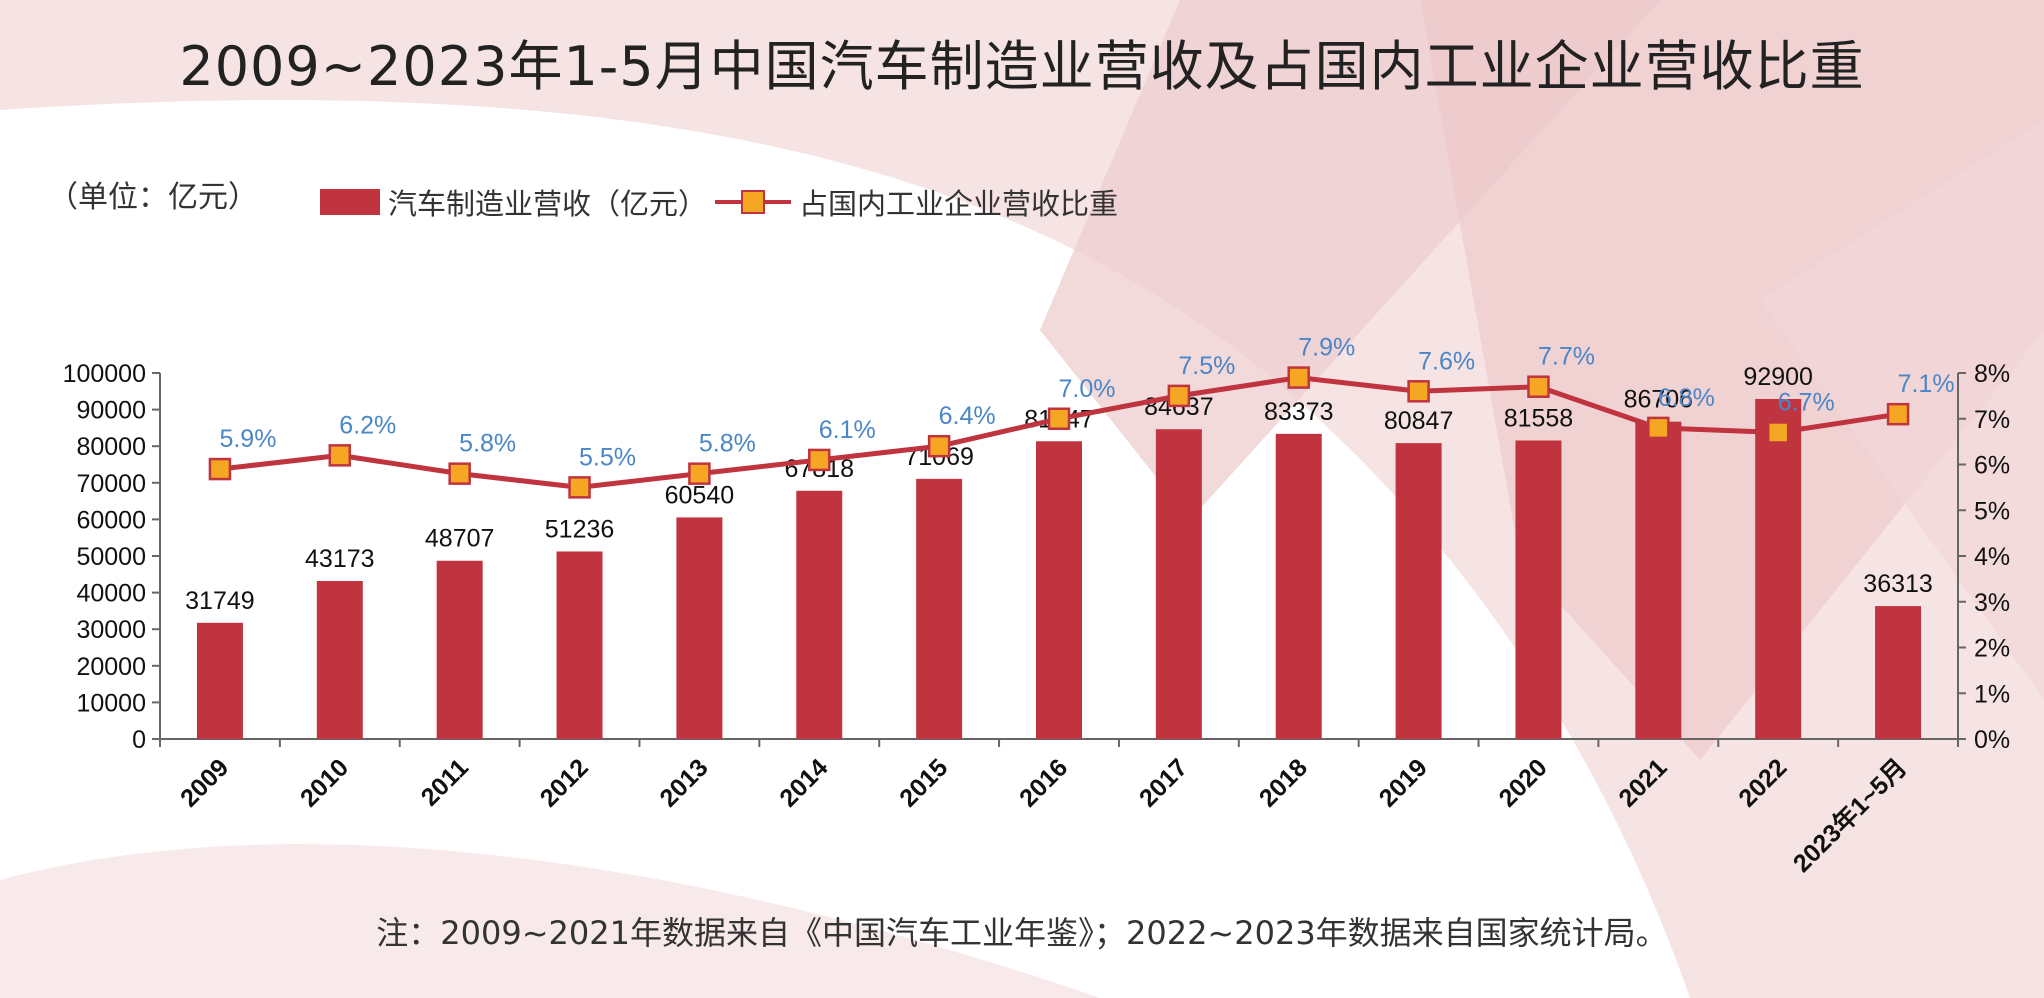 This screenshot has width=2044, height=998. Describe the element at coordinates (1992, 557) in the screenshot. I see `right-axis-tick-label: 4%` at that location.